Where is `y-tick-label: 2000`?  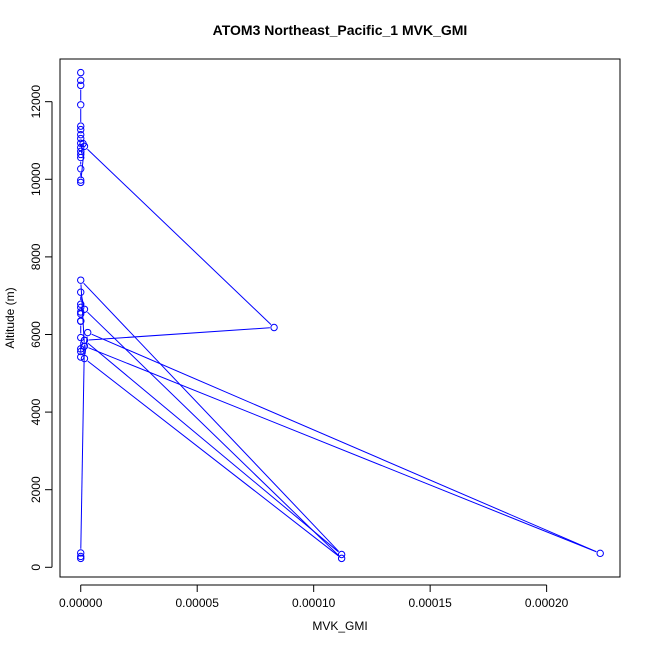 y-tick-label: 2000 is located at coordinates (36, 489).